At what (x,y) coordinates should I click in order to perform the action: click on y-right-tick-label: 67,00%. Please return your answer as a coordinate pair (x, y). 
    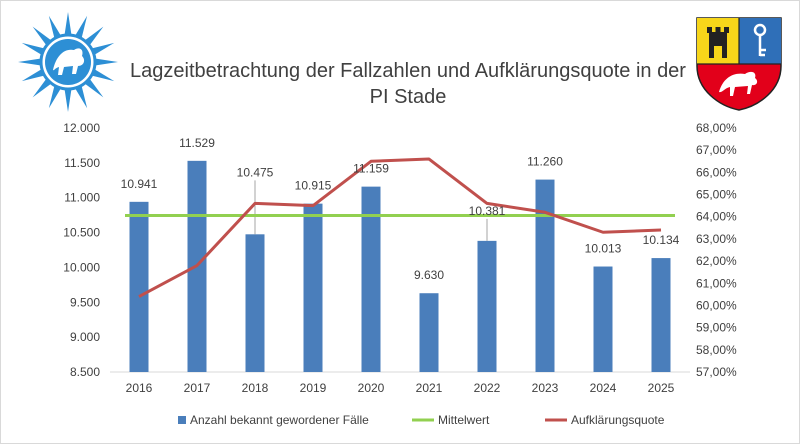
    Looking at the image, I should click on (716, 150).